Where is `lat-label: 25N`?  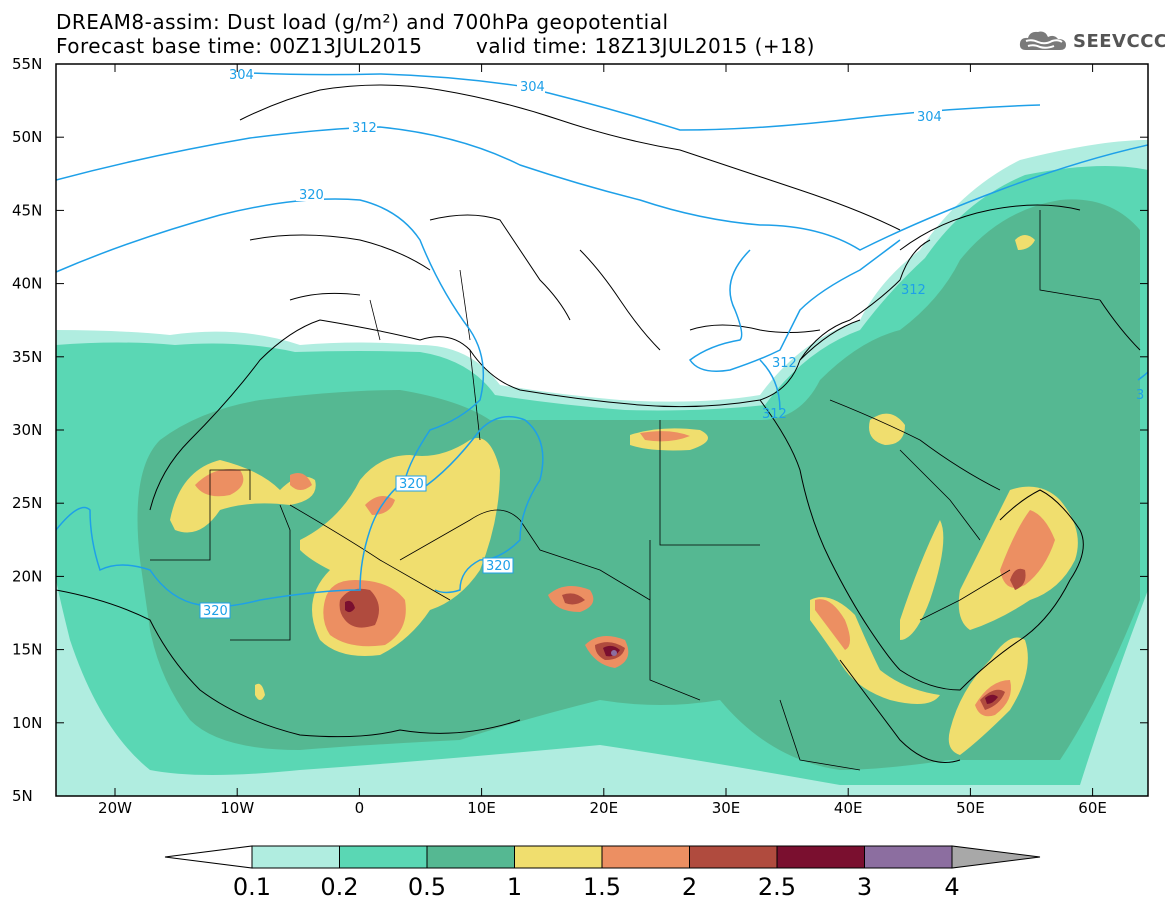
lat-label: 25N is located at coordinates (27, 503).